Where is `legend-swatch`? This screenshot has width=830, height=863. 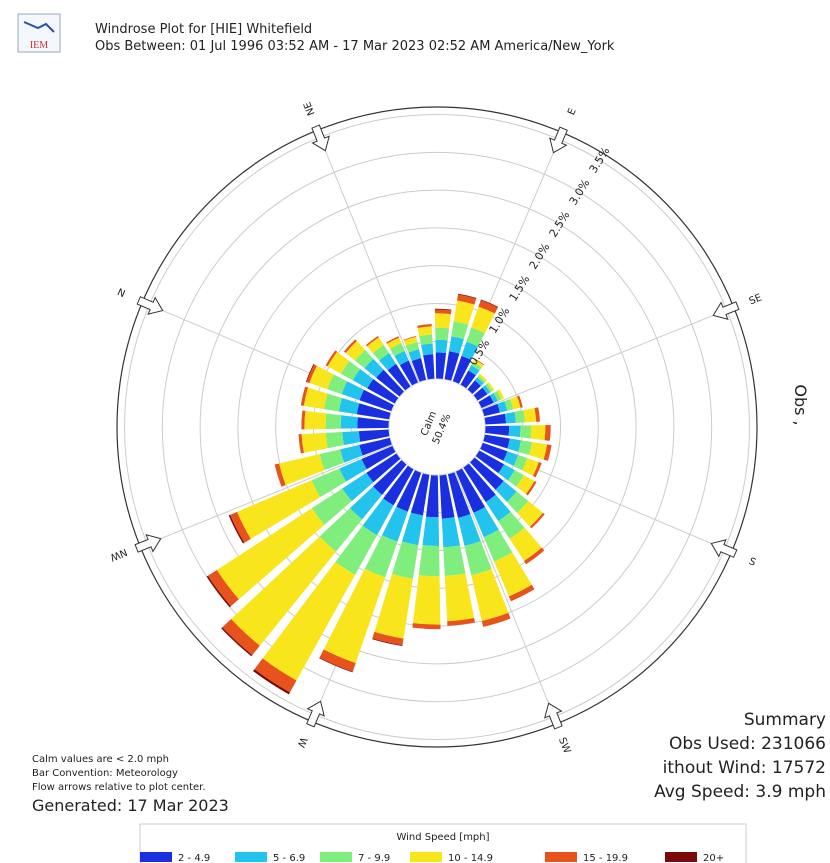
legend-swatch is located at coordinates (681, 857).